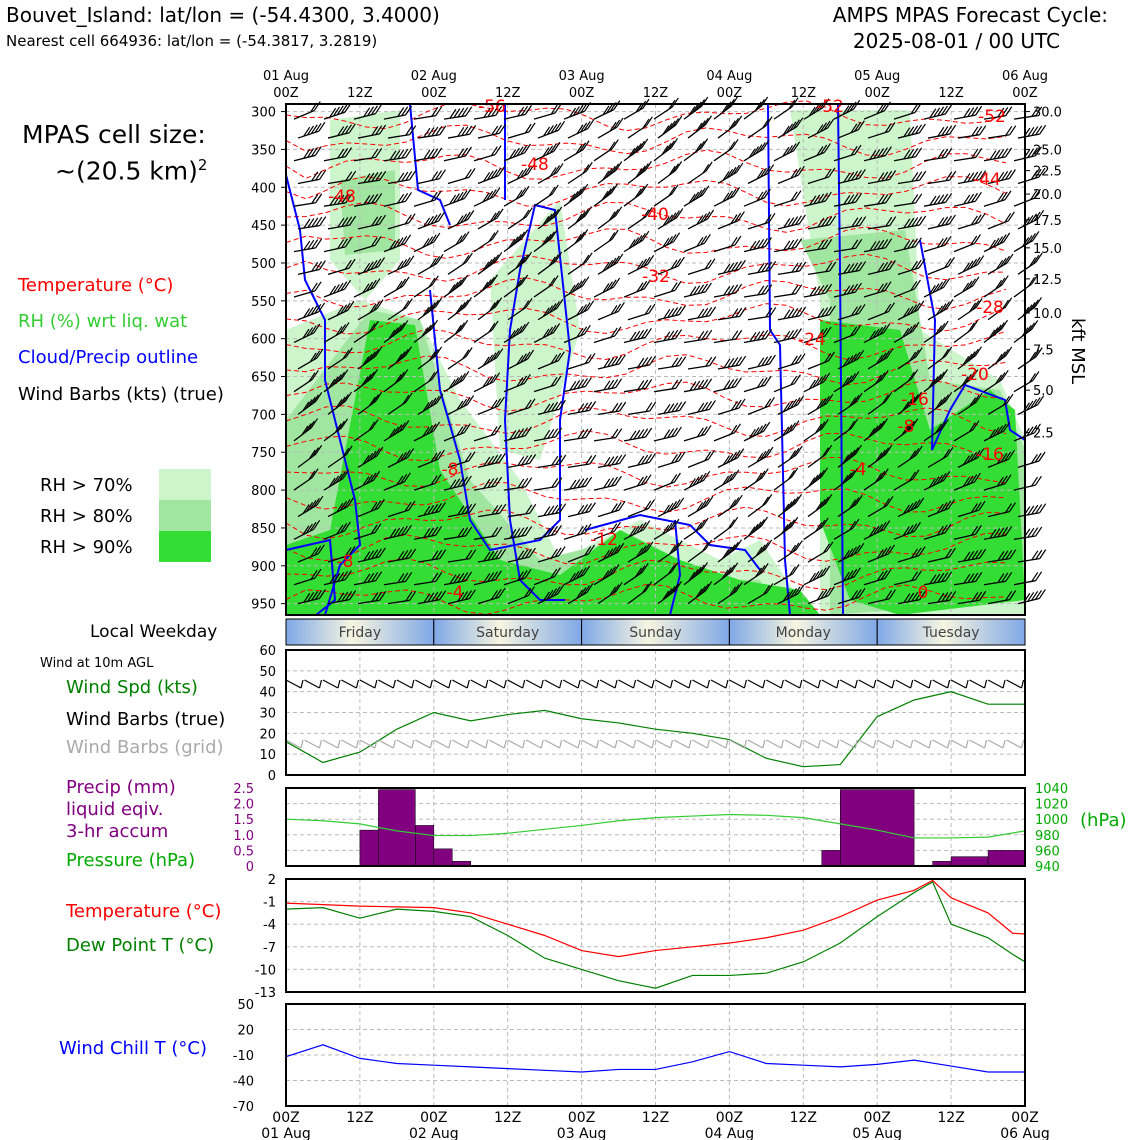 This screenshot has height=1140, width=1140. Describe the element at coordinates (655, 918) in the screenshot. I see `temperature-line` at that location.